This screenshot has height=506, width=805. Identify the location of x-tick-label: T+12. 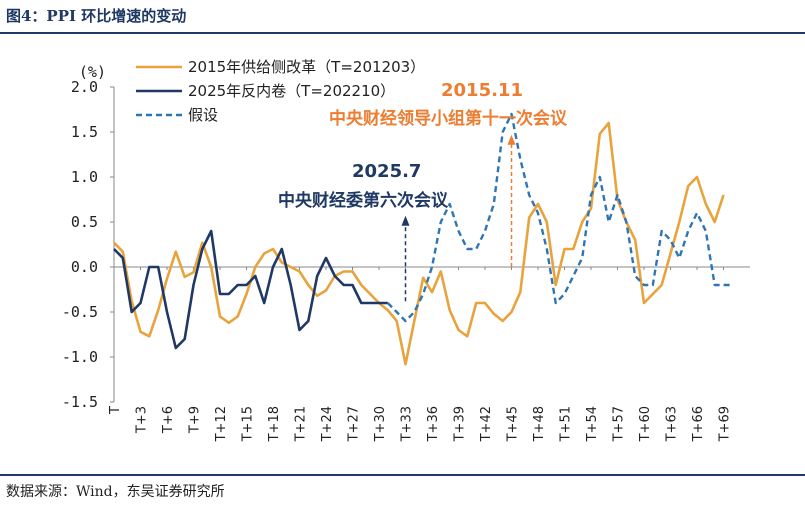
(221, 424).